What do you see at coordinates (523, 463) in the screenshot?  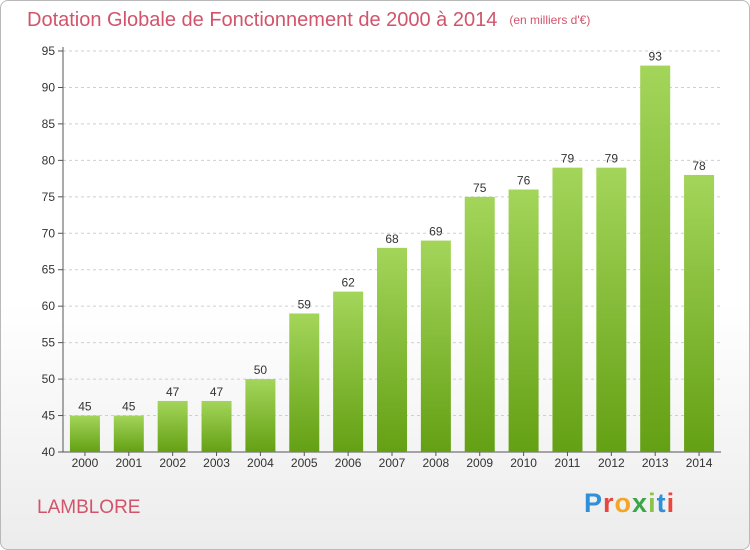 I see `x-tick-label: 2010` at bounding box center [523, 463].